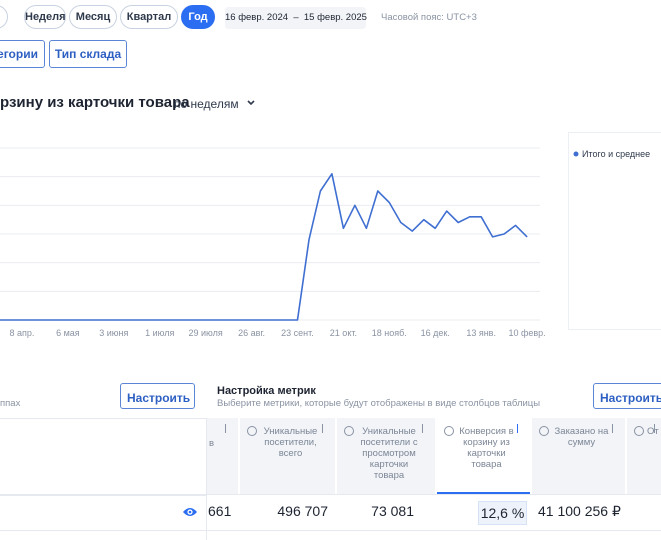 This screenshot has height=540, width=661. What do you see at coordinates (198, 17) in the screenshot?
I see `period-button: Год` at bounding box center [198, 17].